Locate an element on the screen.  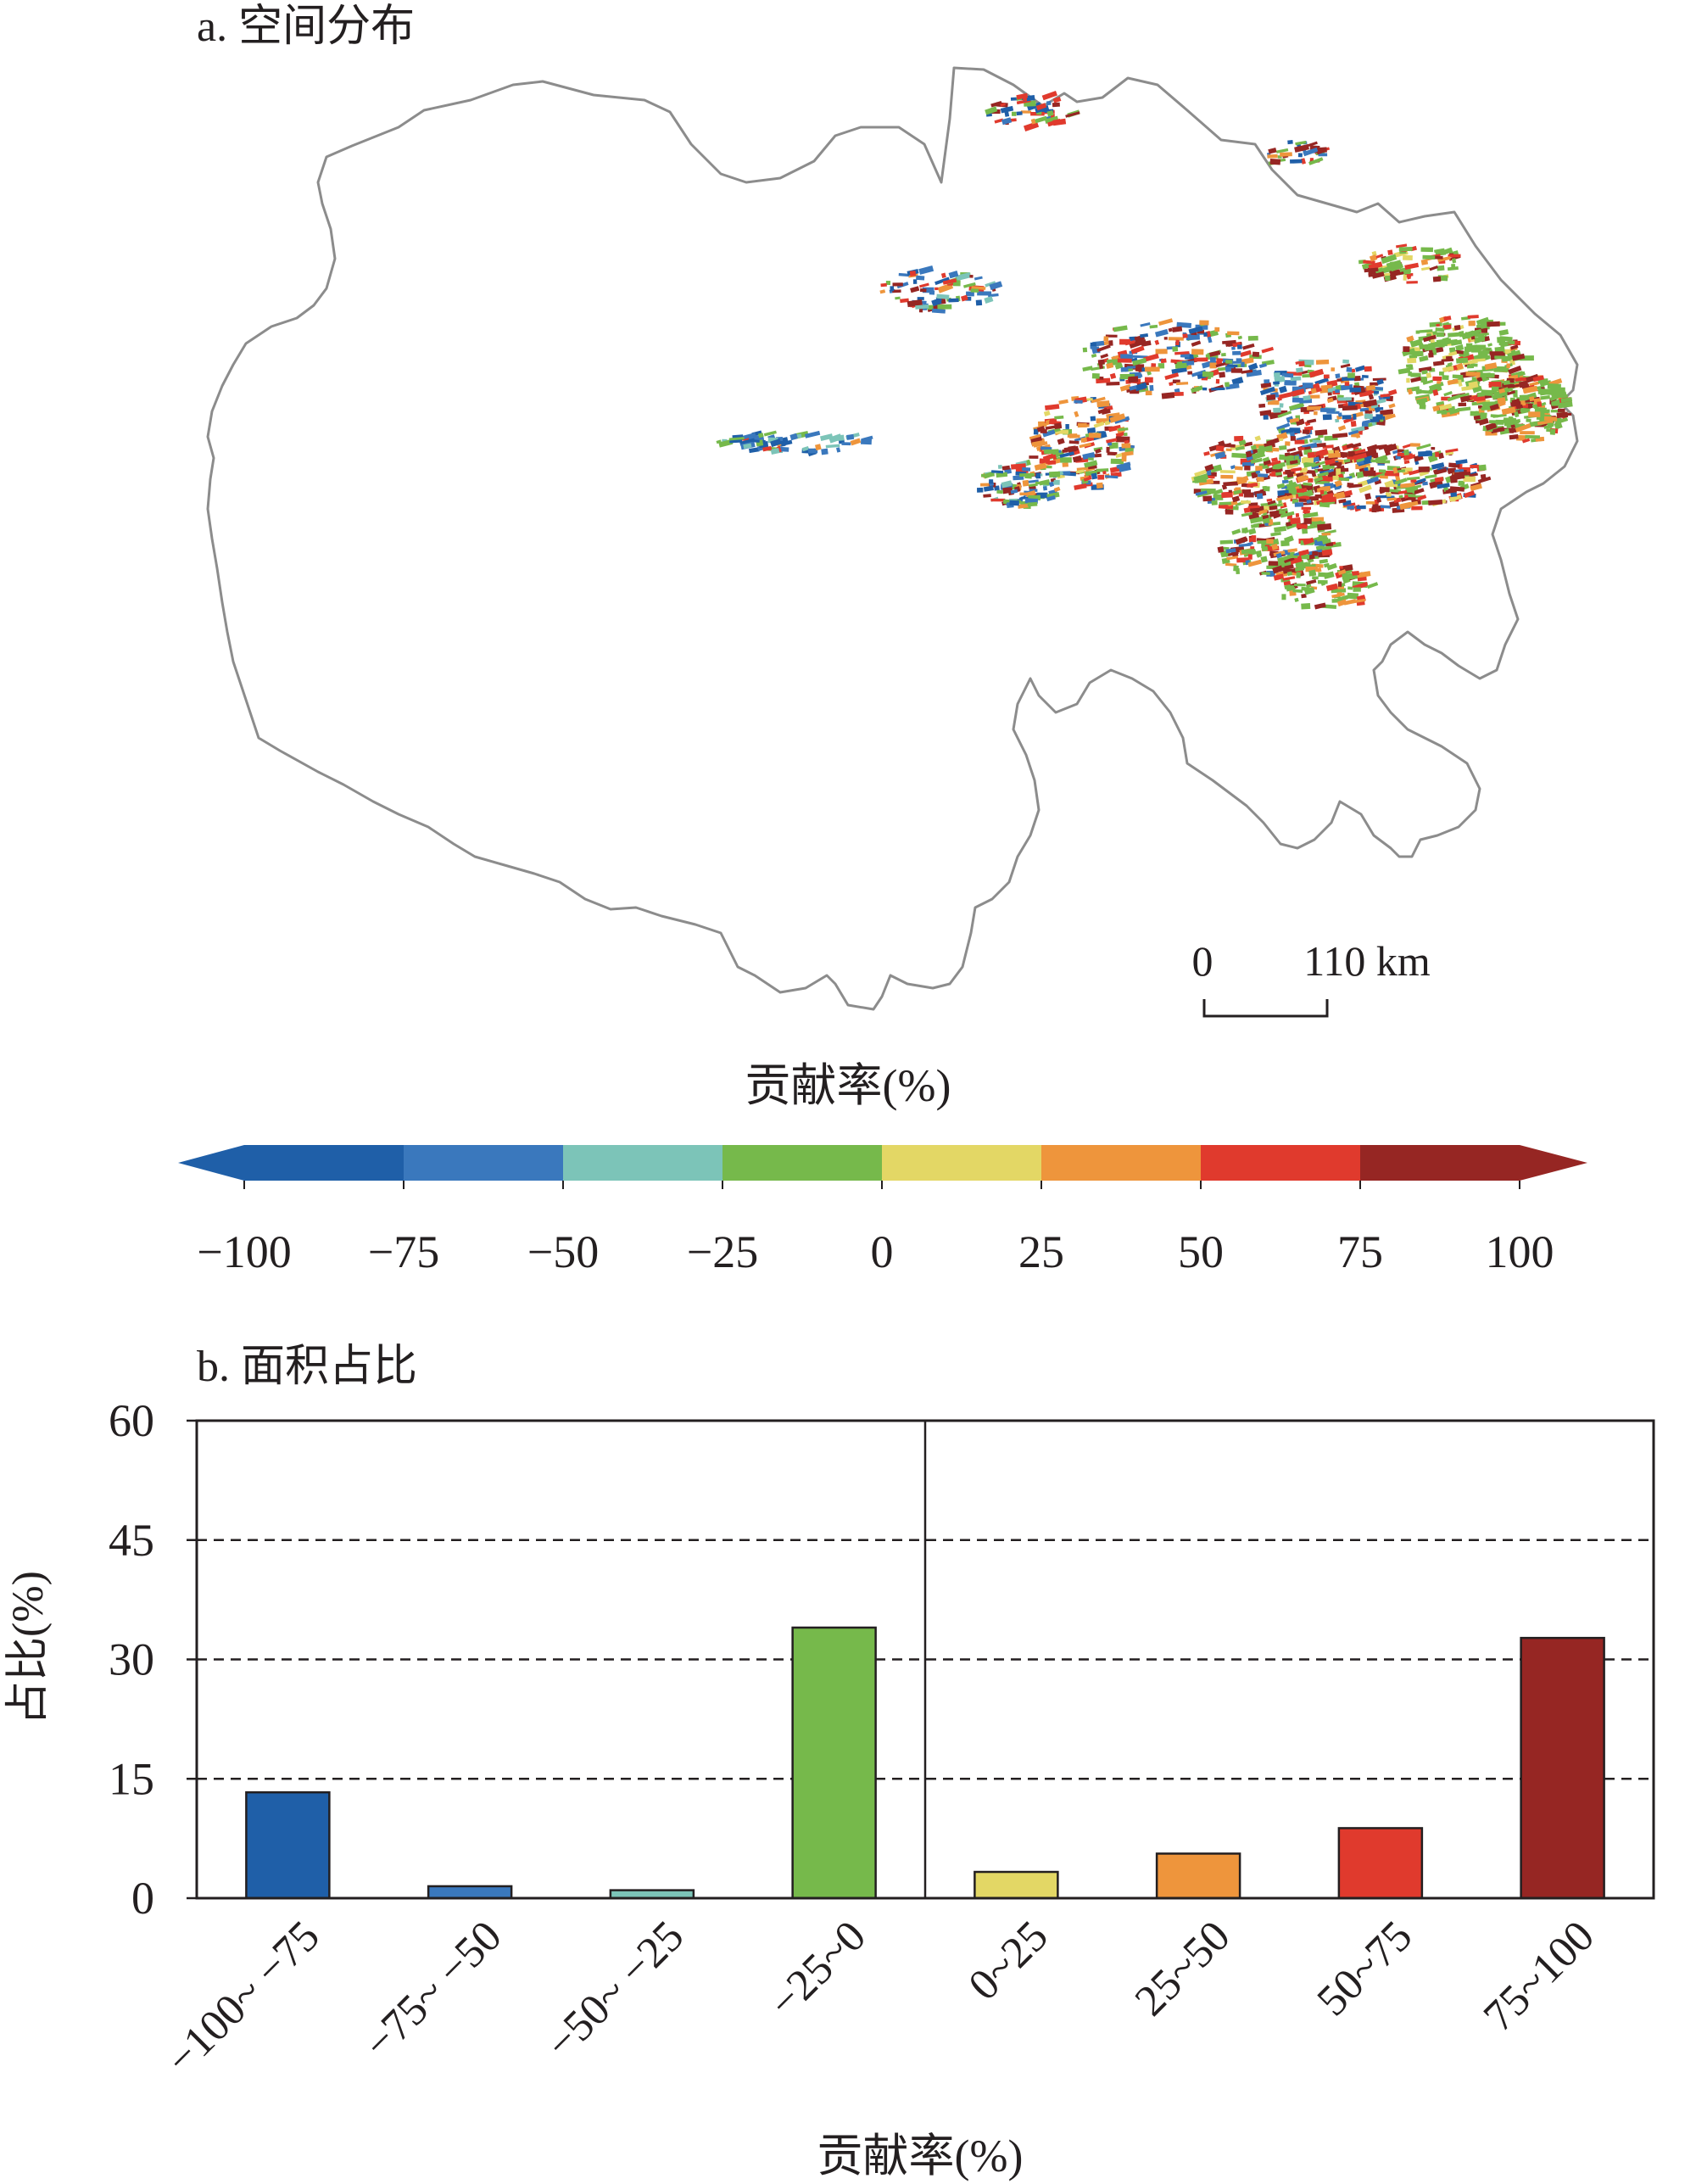
x-tick-label: 75~100 is located at coordinates (1539, 1976).